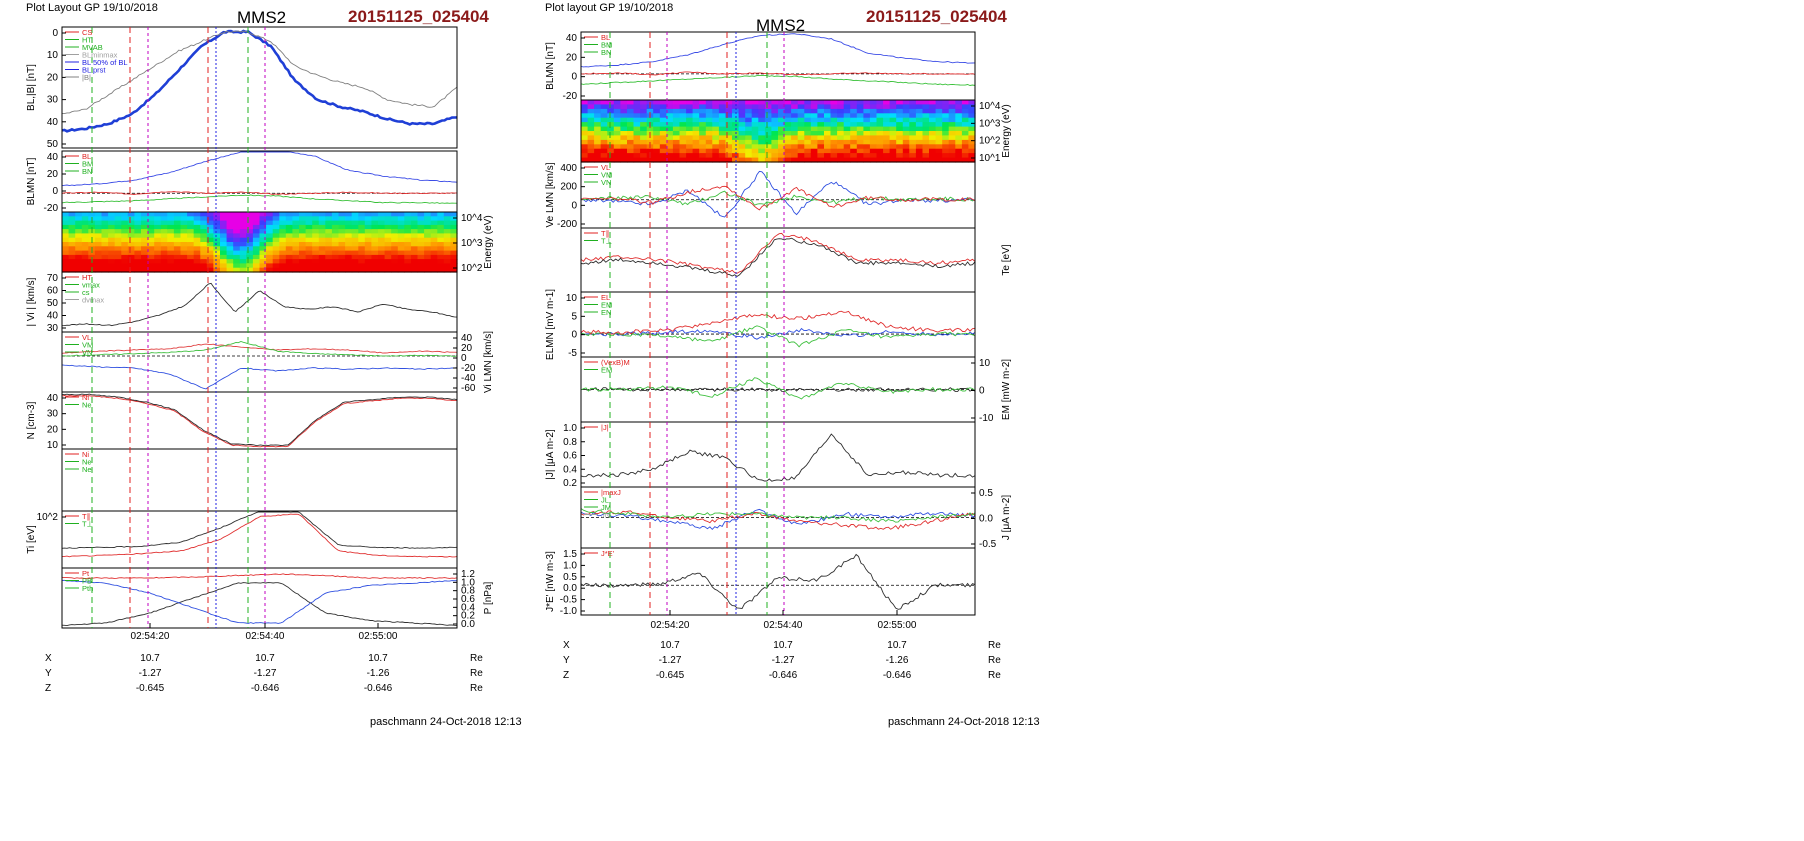 This screenshot has width=1804, height=841. I want to click on y-tick-label: 1.0, so click(570, 565).